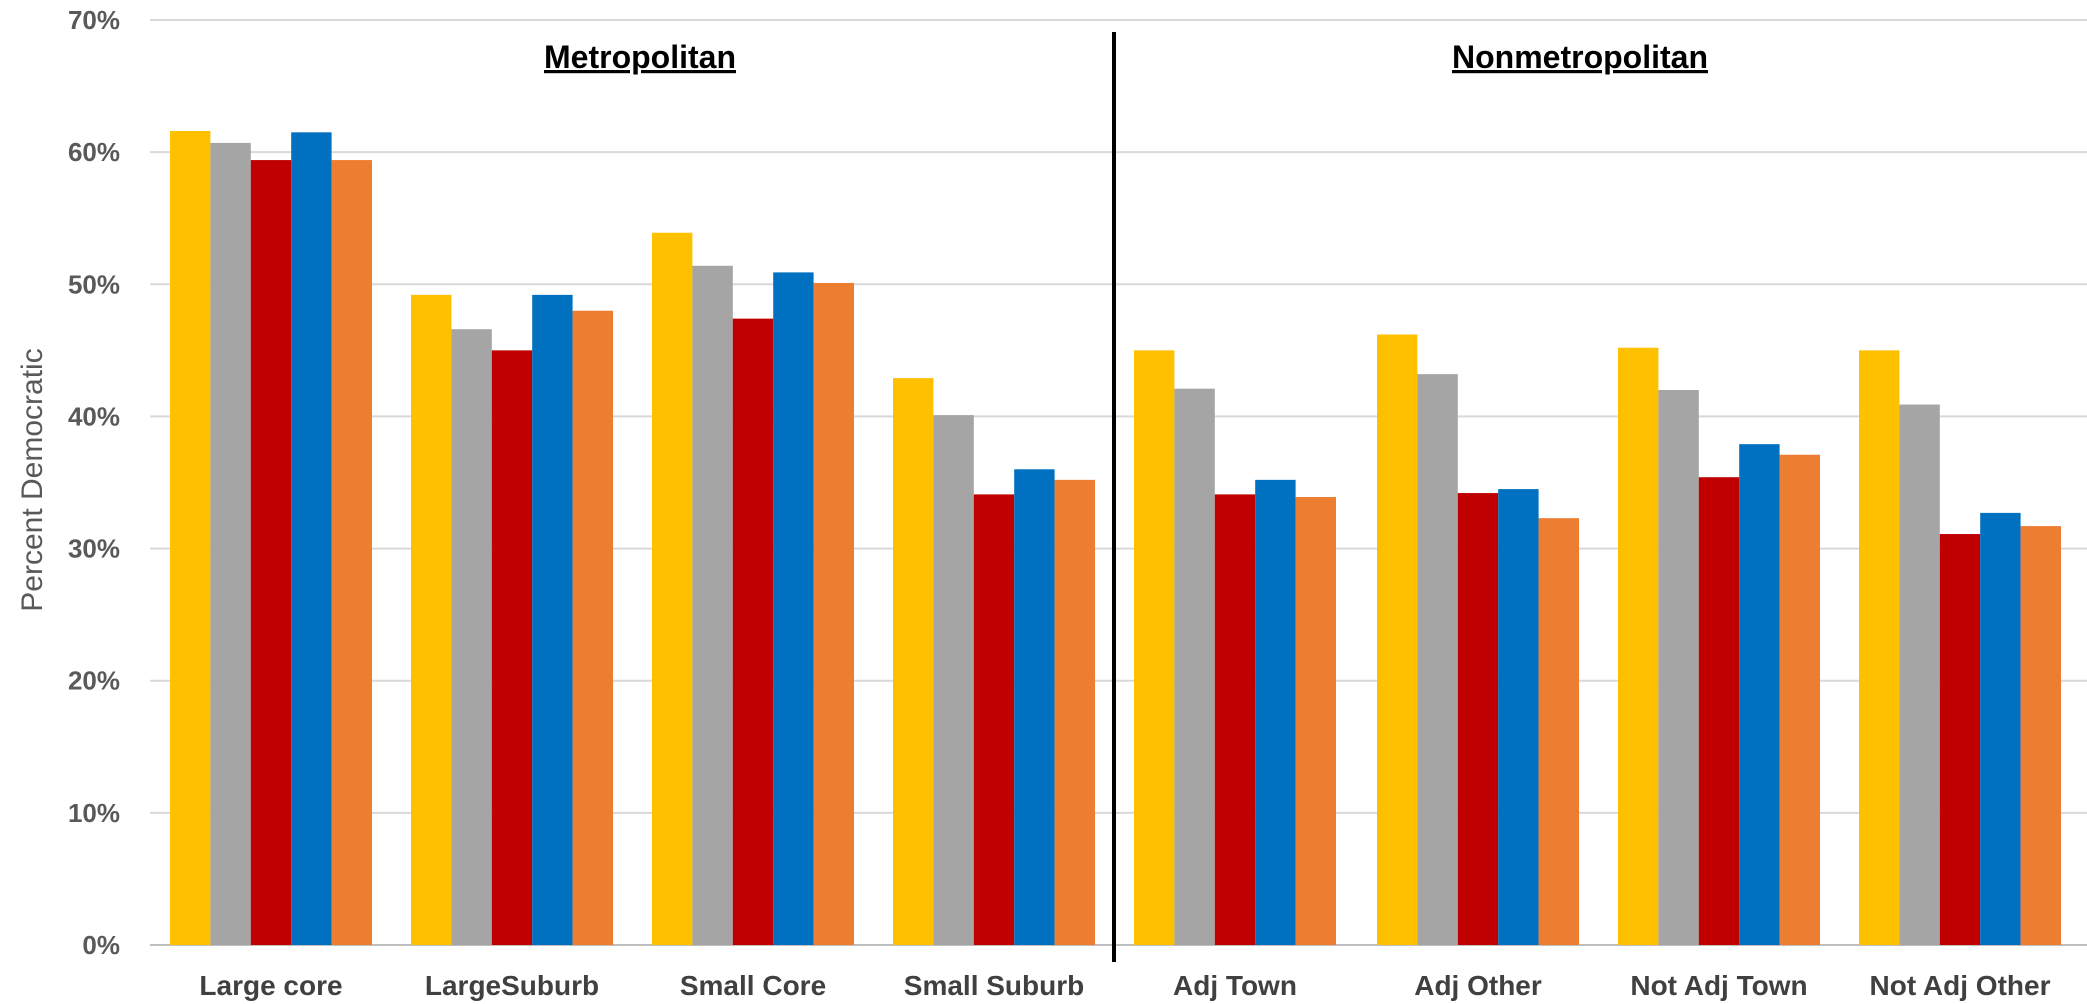 The width and height of the screenshot is (2087, 1004). Describe the element at coordinates (94, 813) in the screenshot. I see `y-tick-label: 10%` at that location.